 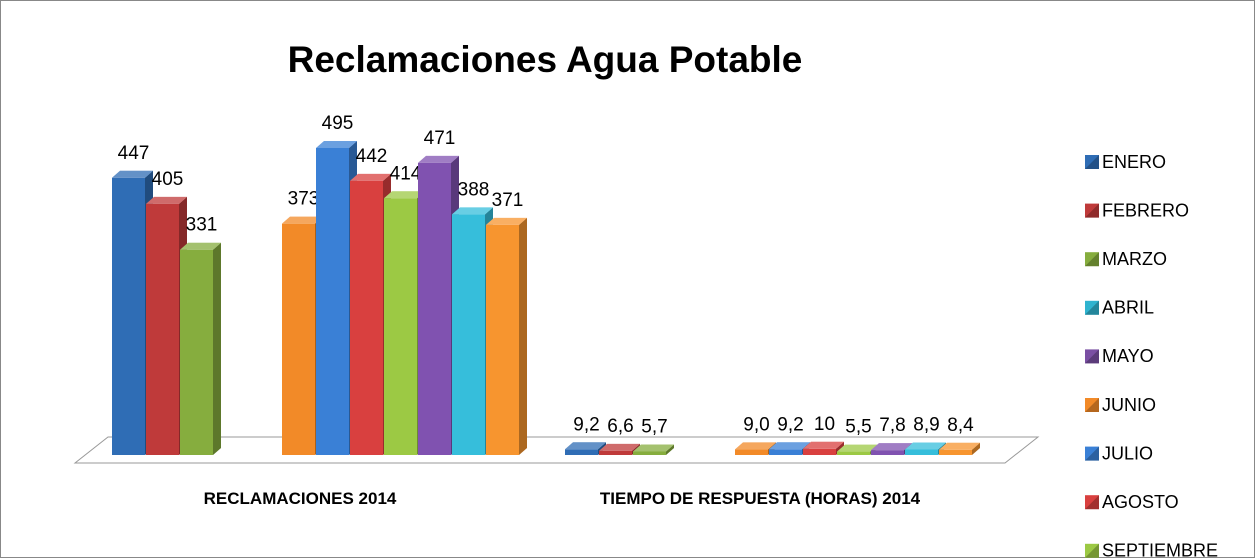 What do you see at coordinates (1140, 502) in the screenshot?
I see `legend-label: AGOSTO` at bounding box center [1140, 502].